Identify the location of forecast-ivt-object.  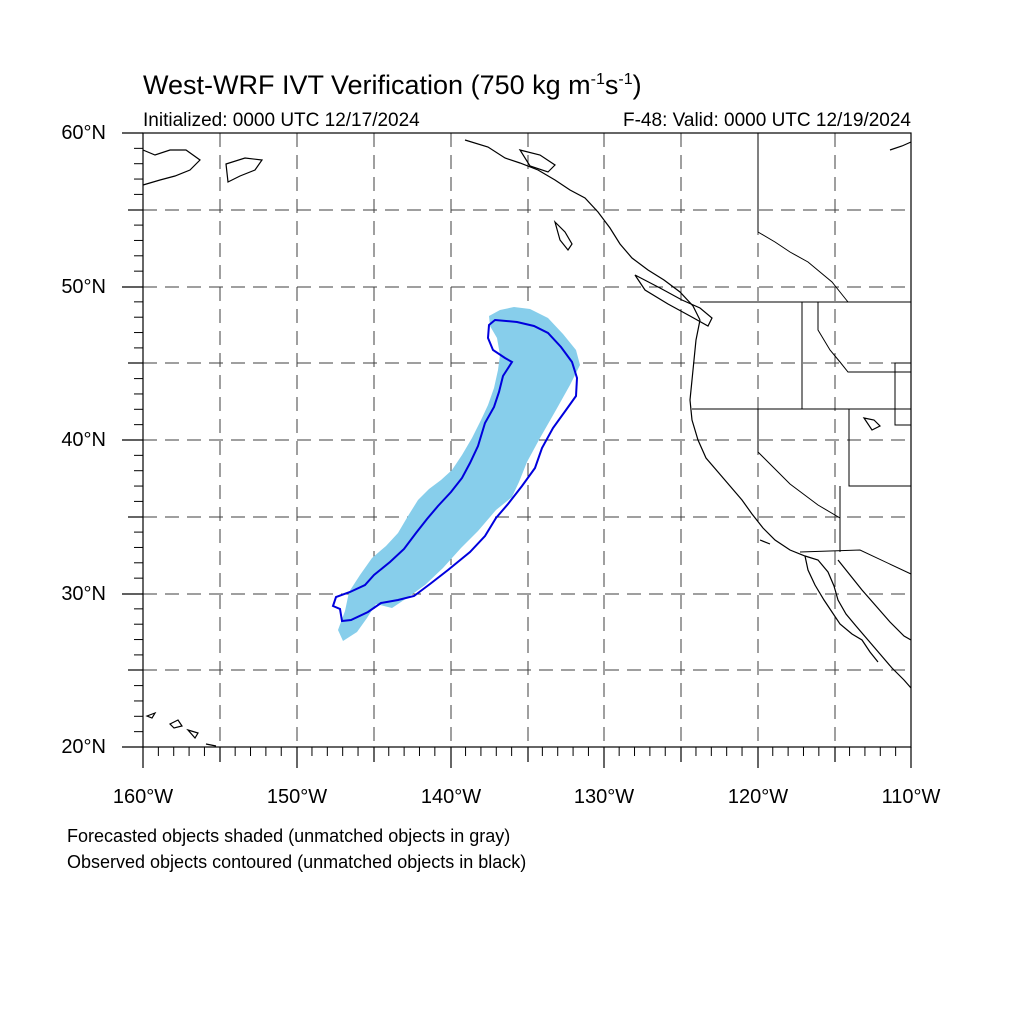
(459, 474).